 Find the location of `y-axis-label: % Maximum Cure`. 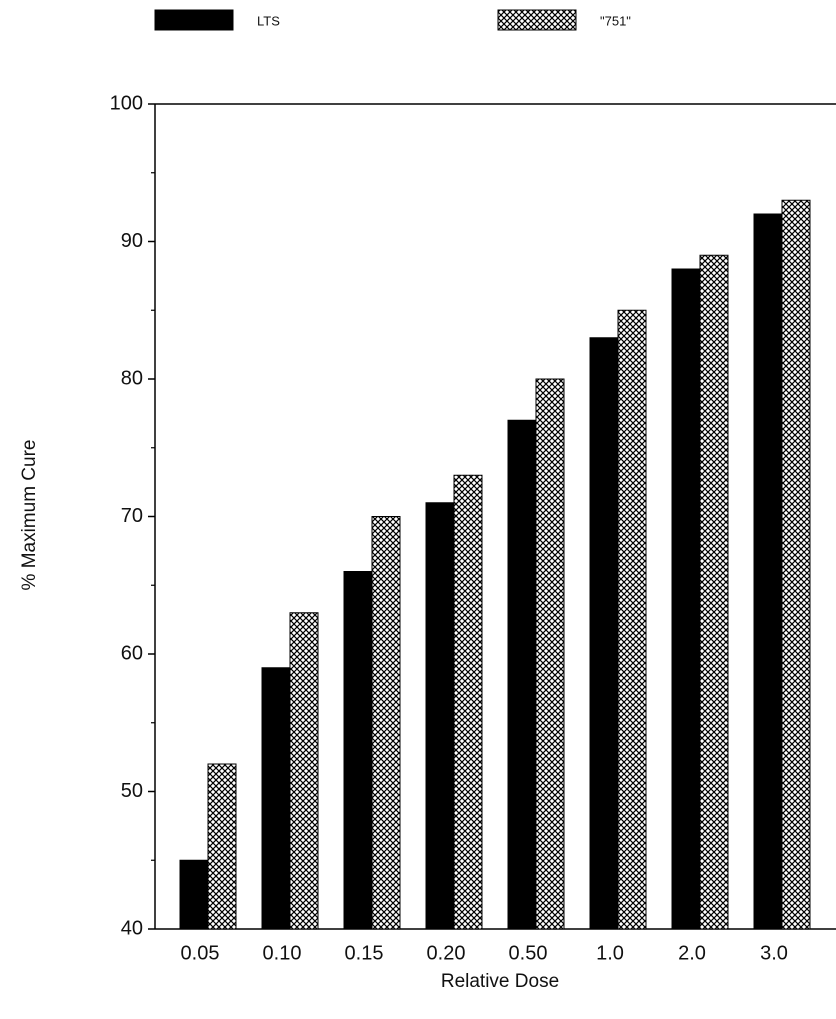

y-axis-label: % Maximum Cure is located at coordinates (29, 515).